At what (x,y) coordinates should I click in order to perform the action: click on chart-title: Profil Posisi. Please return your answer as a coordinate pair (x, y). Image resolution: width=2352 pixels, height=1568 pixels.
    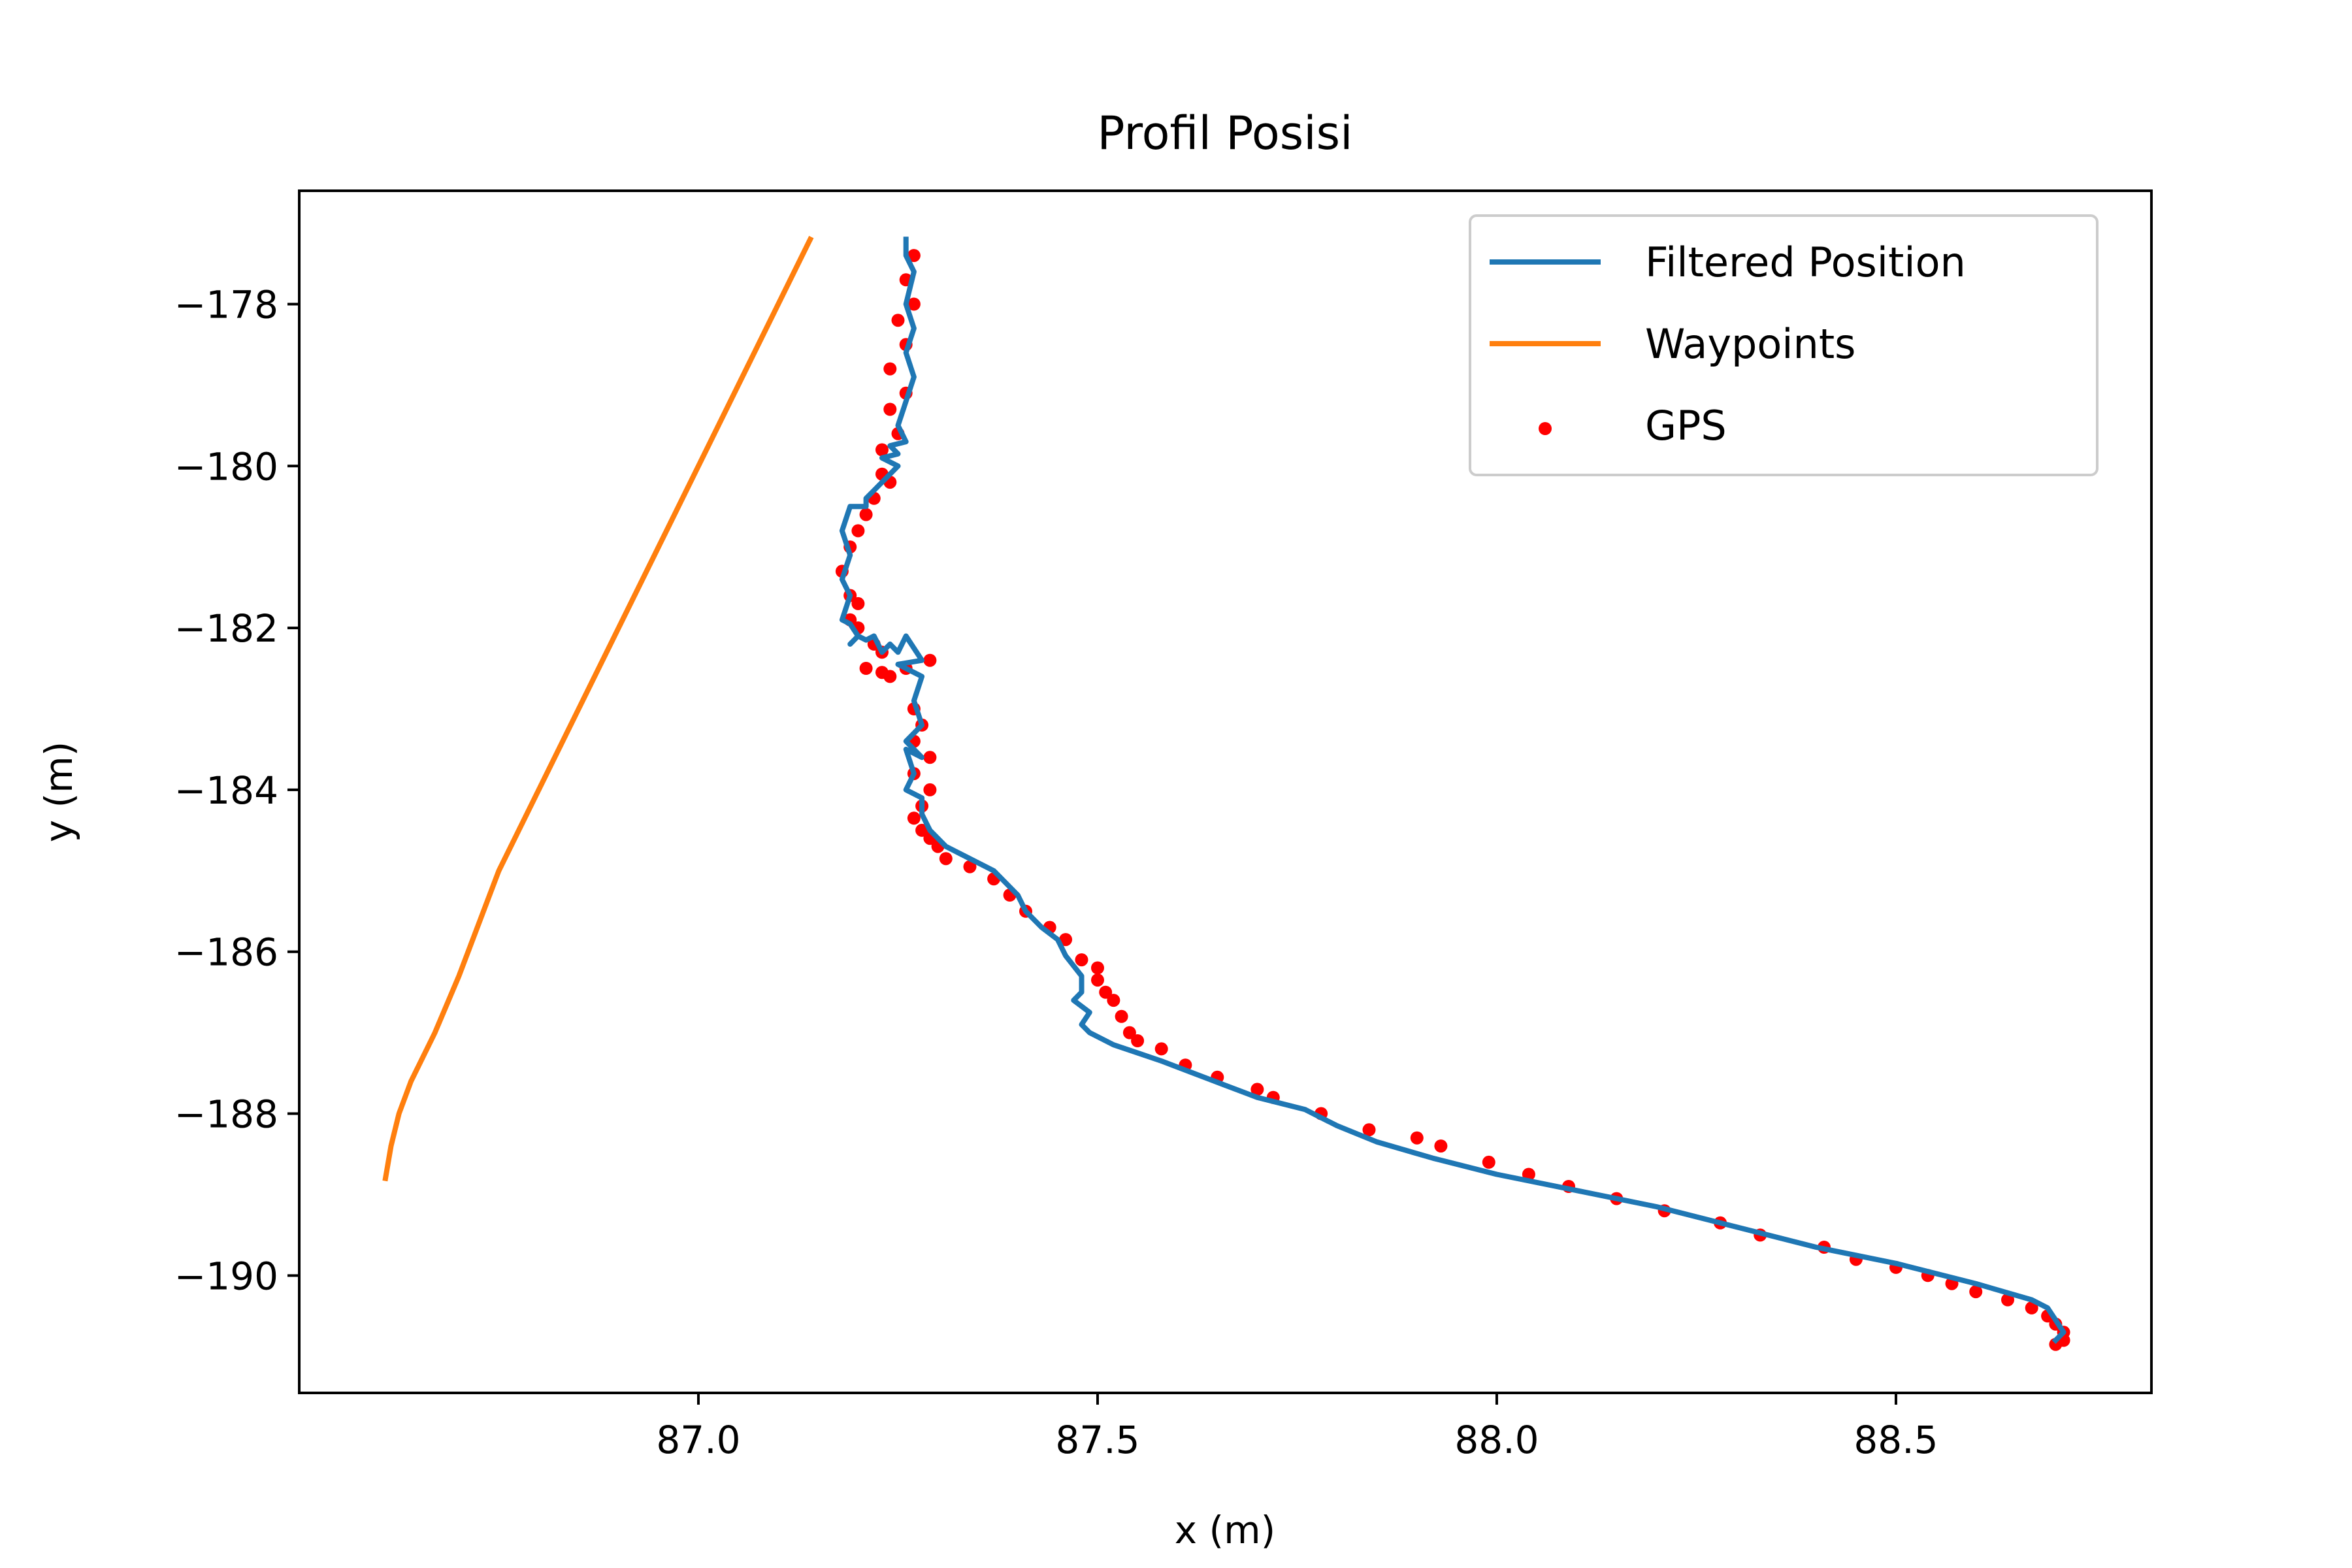
    Looking at the image, I should click on (1224, 133).